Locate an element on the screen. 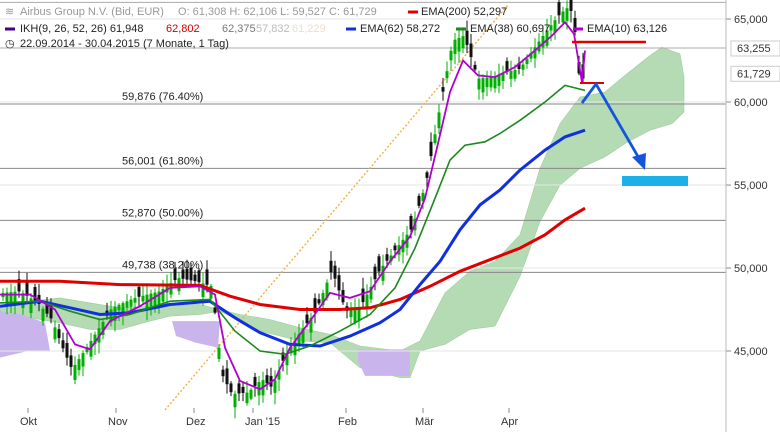 This screenshot has height=432, width=780. y-tick-label: 60,000 is located at coordinates (751, 103).